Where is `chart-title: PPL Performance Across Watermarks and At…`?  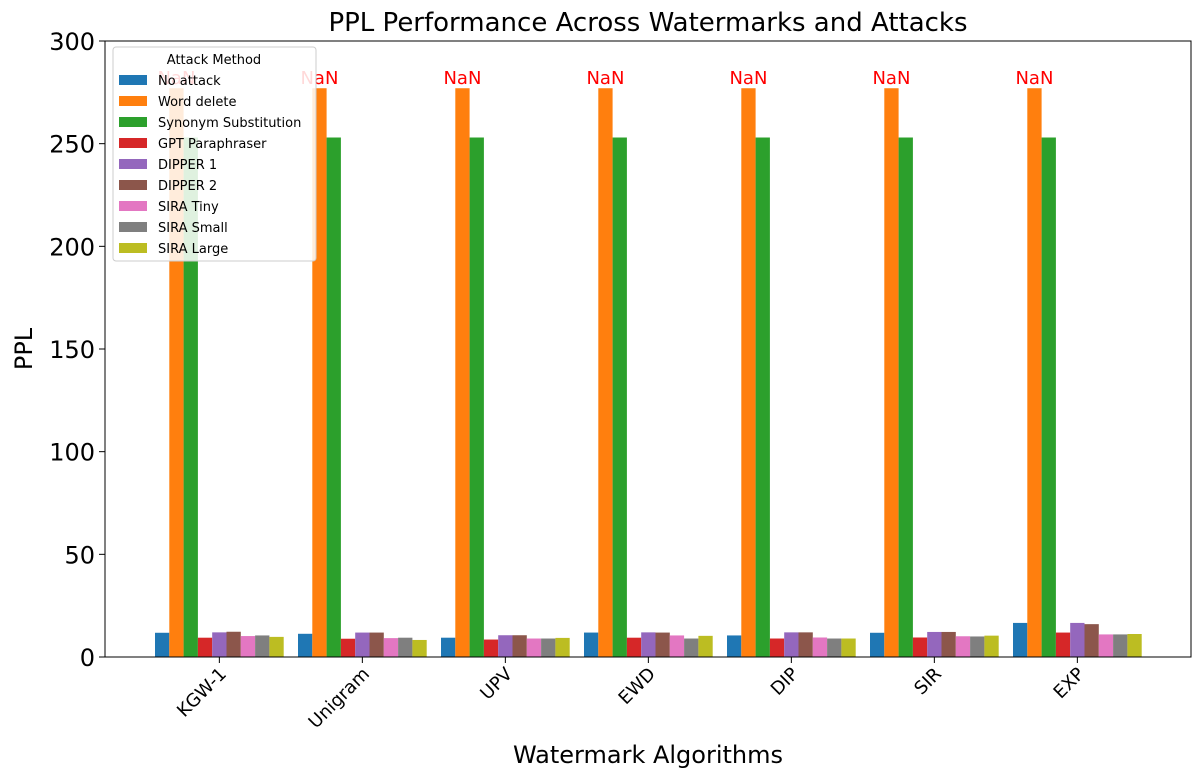
chart-title: PPL Performance Across Watermarks and At… is located at coordinates (647, 23).